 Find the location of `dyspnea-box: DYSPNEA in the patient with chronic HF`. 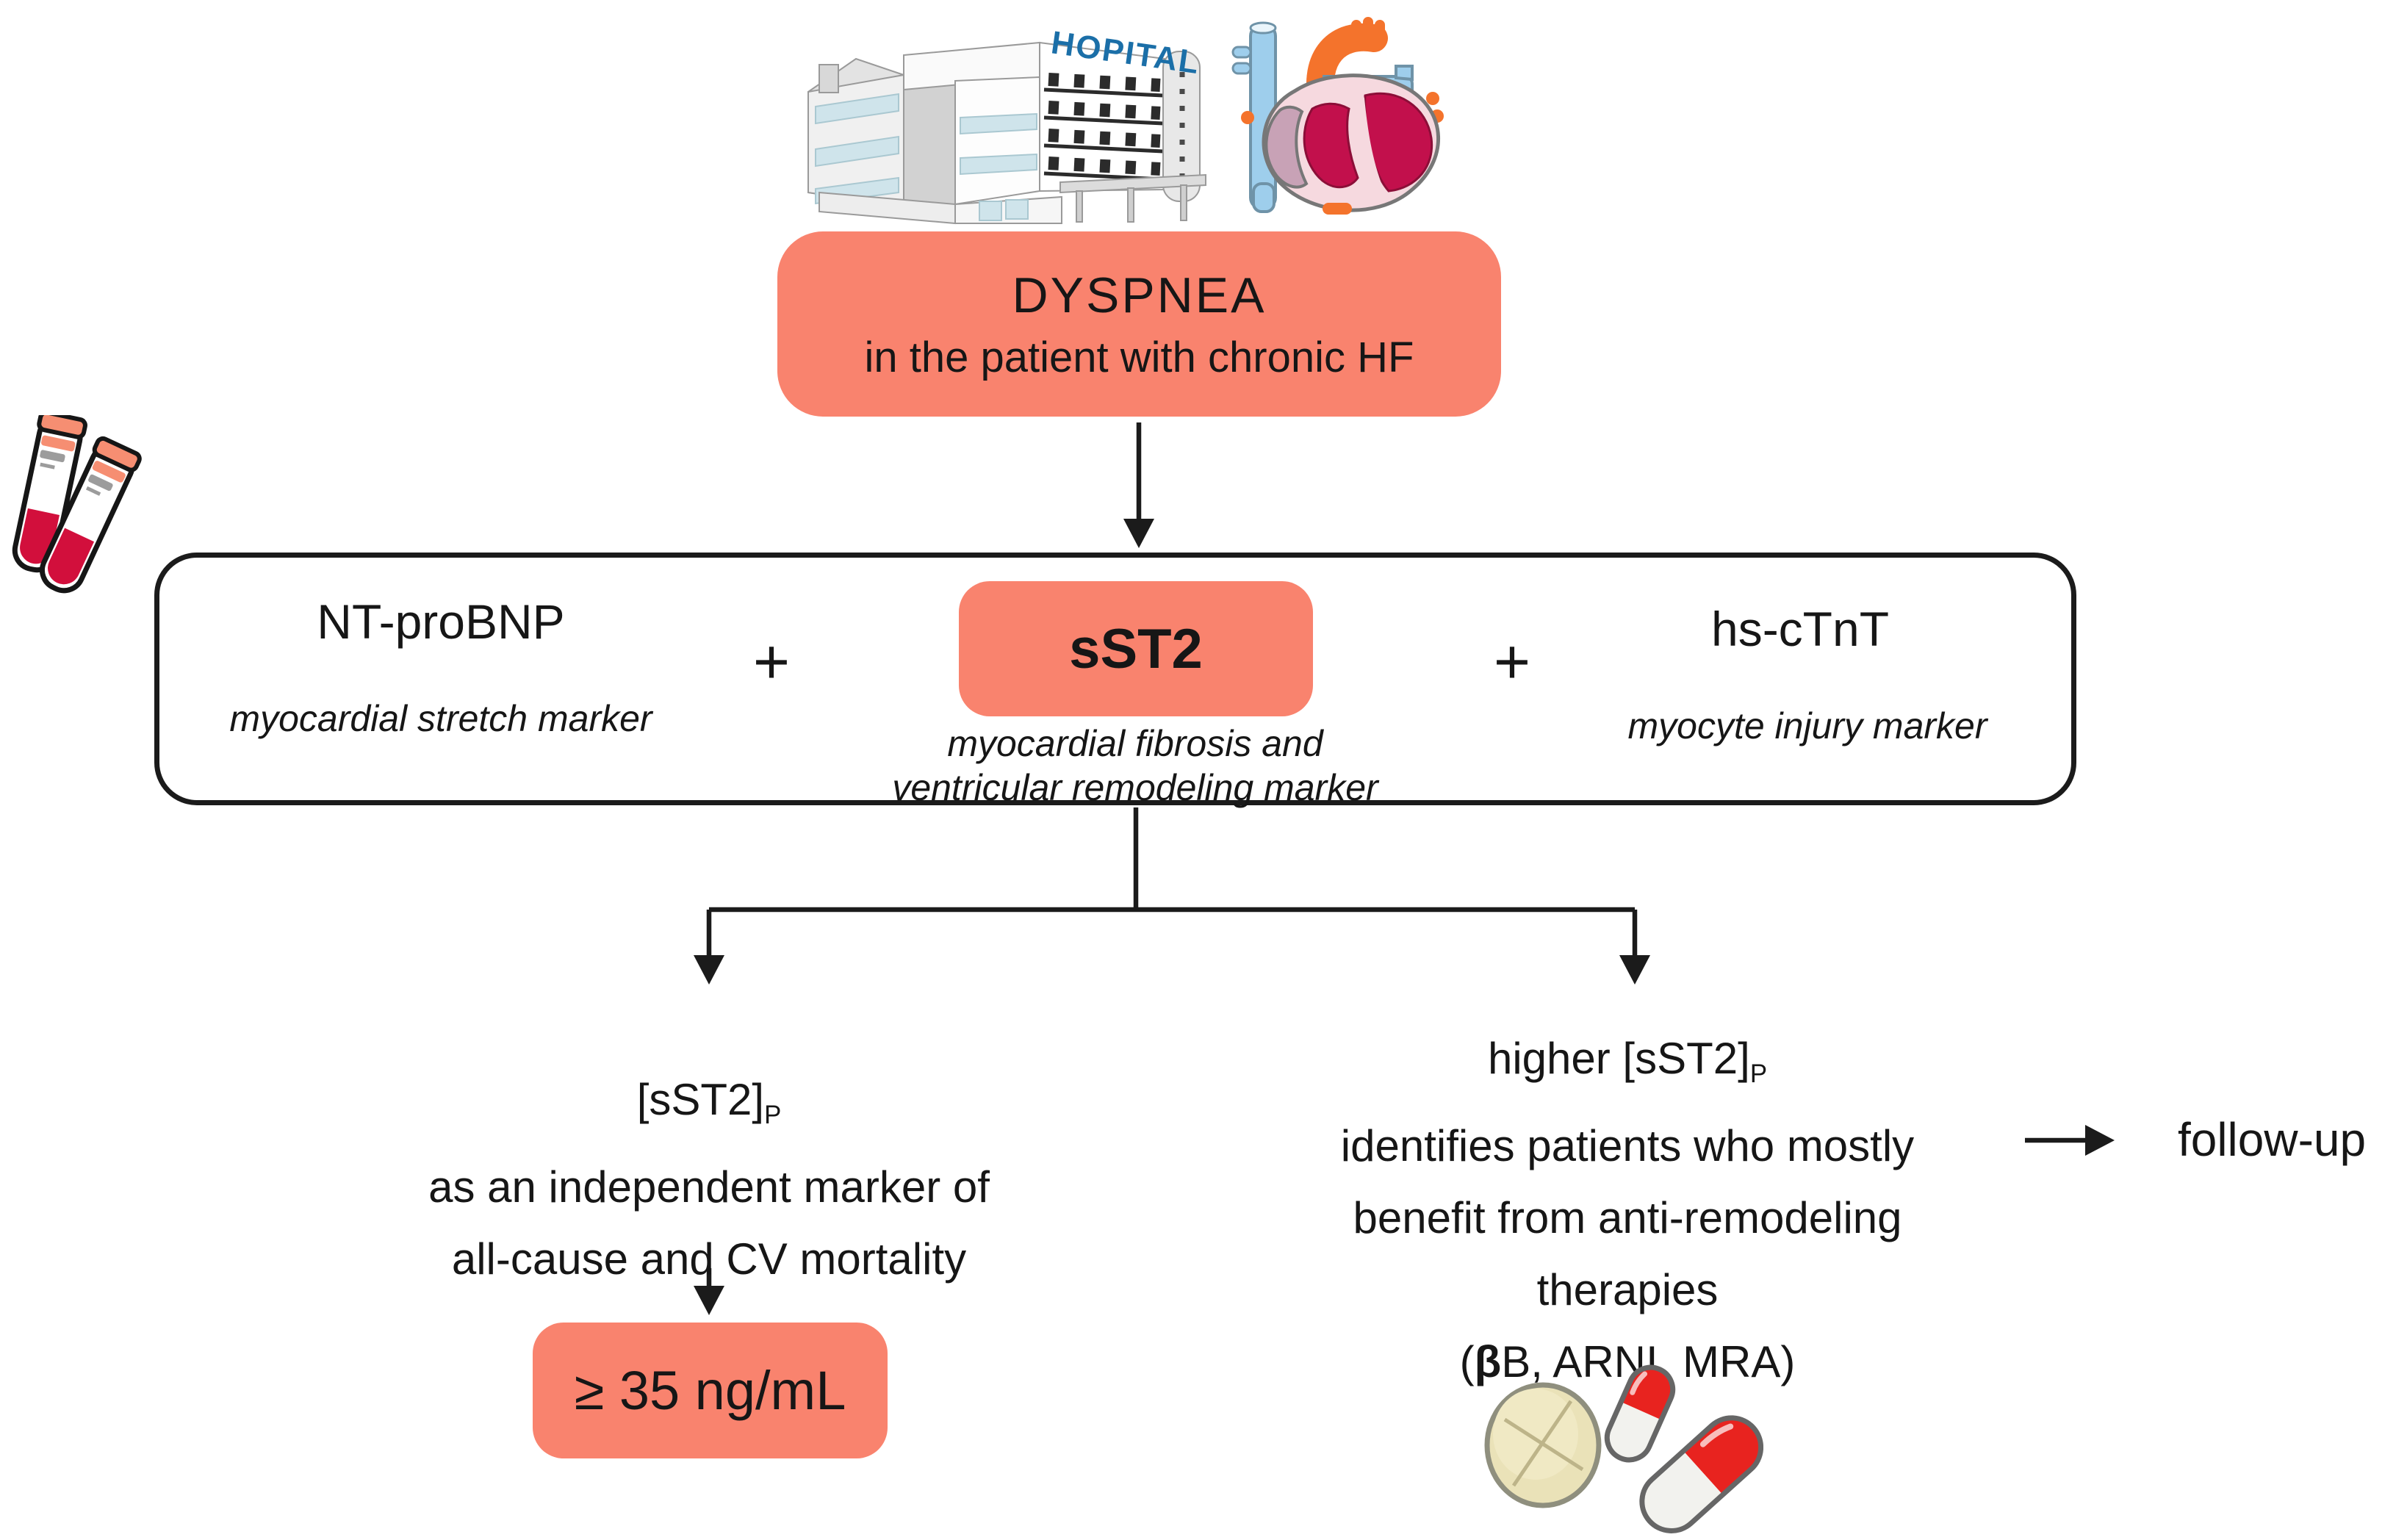

dyspnea-box: DYSPNEA in the patient with chronic HF is located at coordinates (1139, 324).